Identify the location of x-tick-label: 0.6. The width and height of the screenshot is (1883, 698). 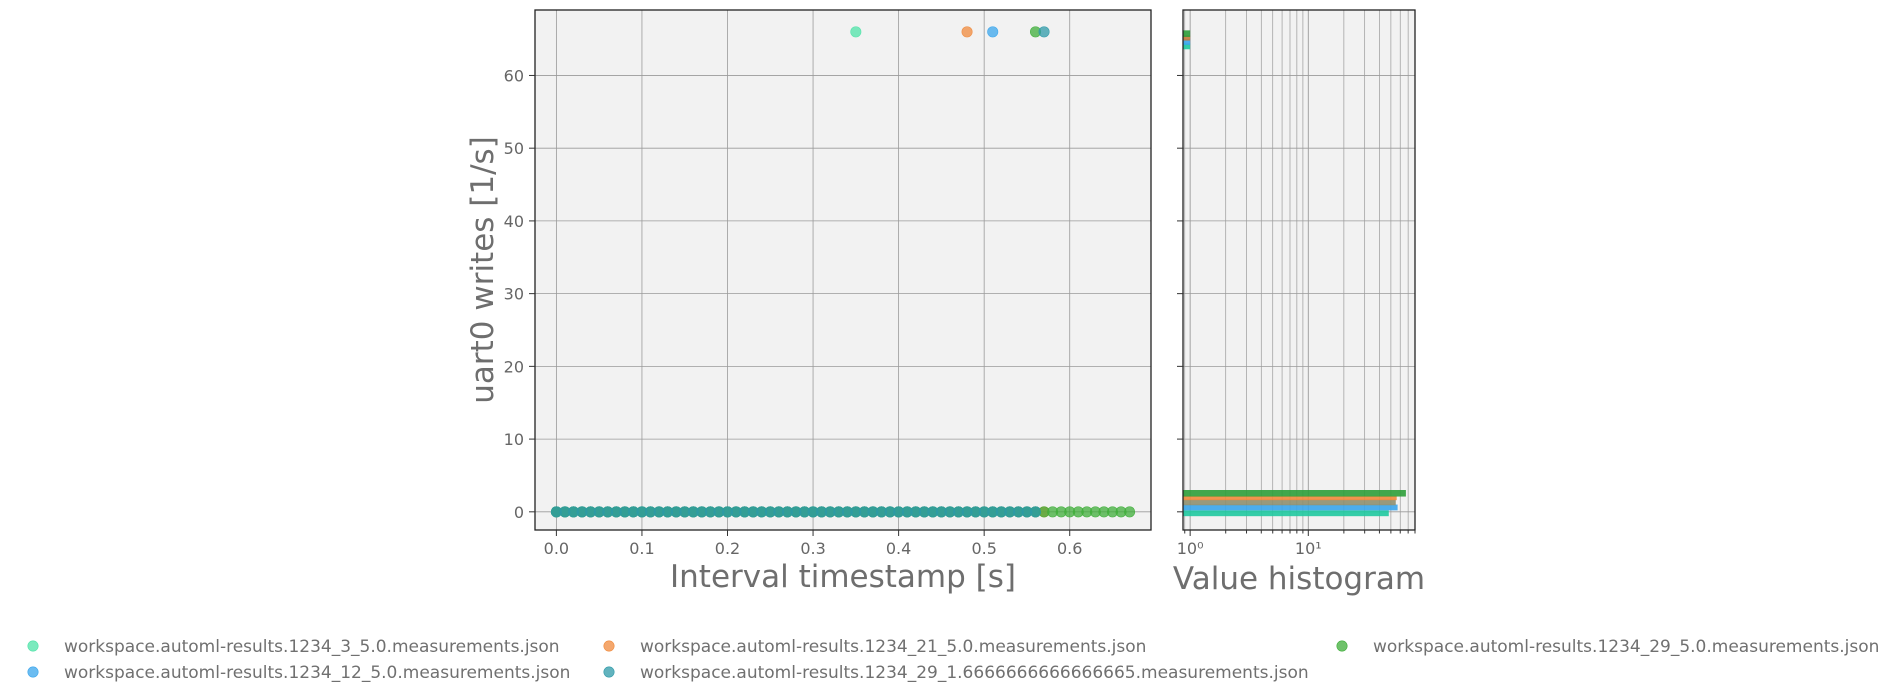
(1069, 548).